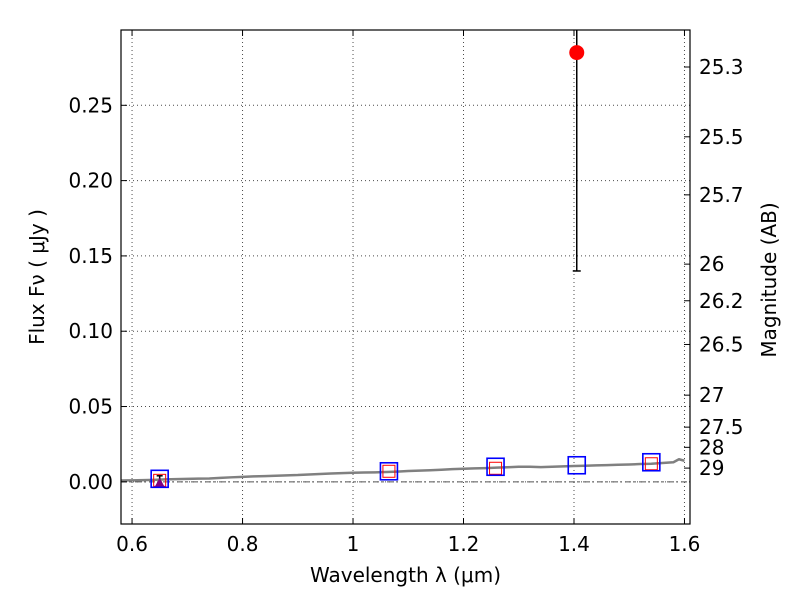 Image resolution: width=800 pixels, height=600 pixels. I want to click on x-tick-label: 0.8, so click(243, 544).